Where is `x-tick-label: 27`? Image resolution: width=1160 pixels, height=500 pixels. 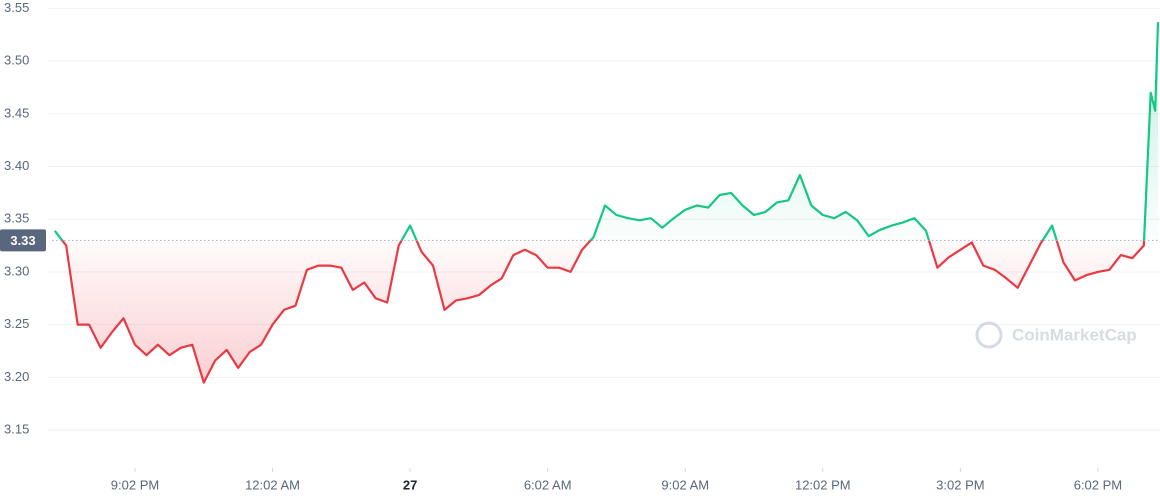
x-tick-label: 27 is located at coordinates (410, 484).